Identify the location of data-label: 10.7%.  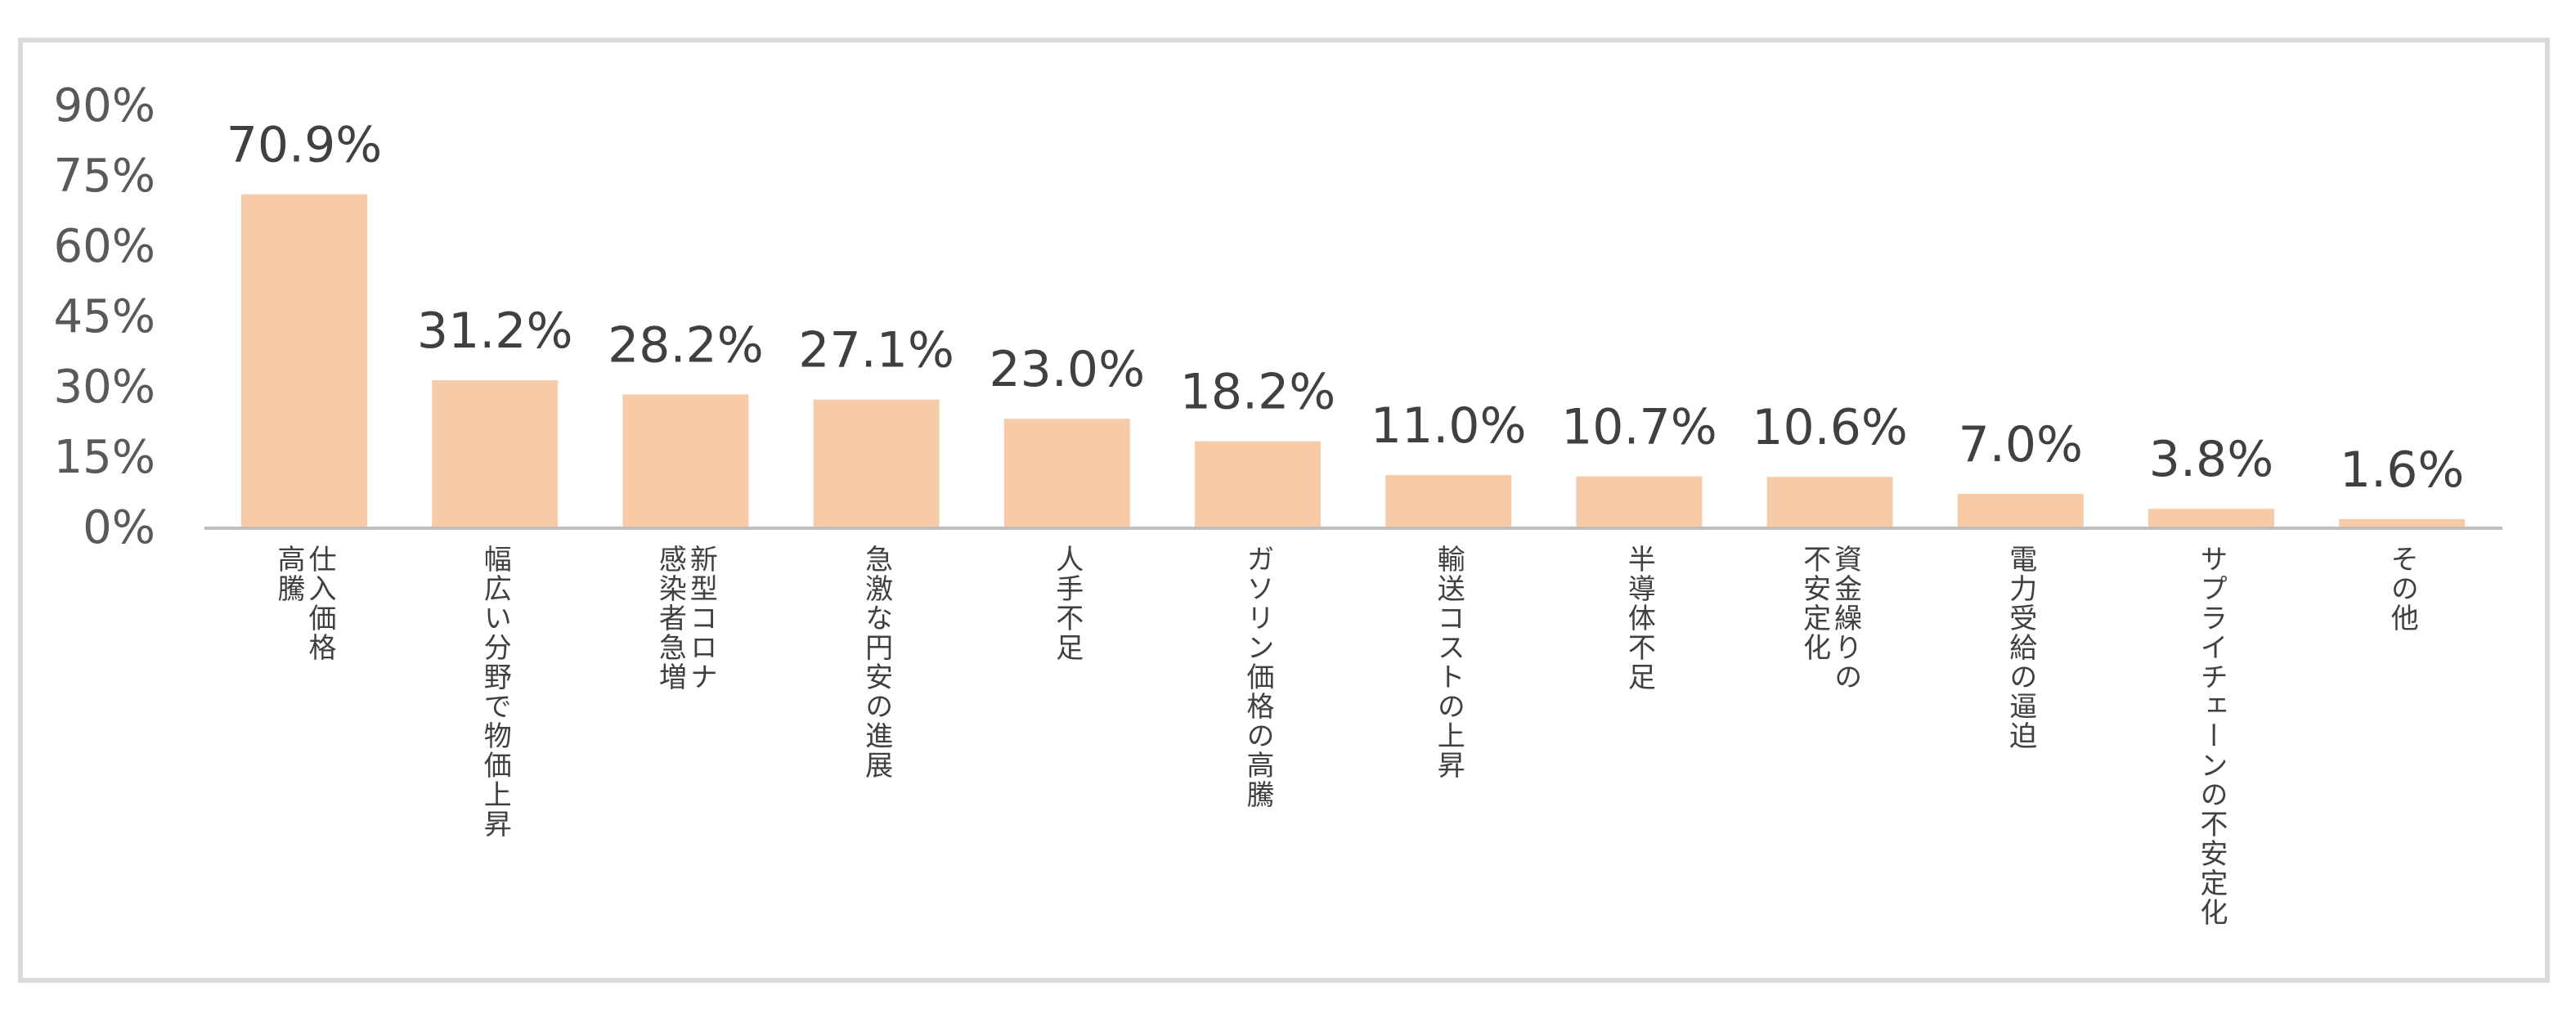
(1639, 427).